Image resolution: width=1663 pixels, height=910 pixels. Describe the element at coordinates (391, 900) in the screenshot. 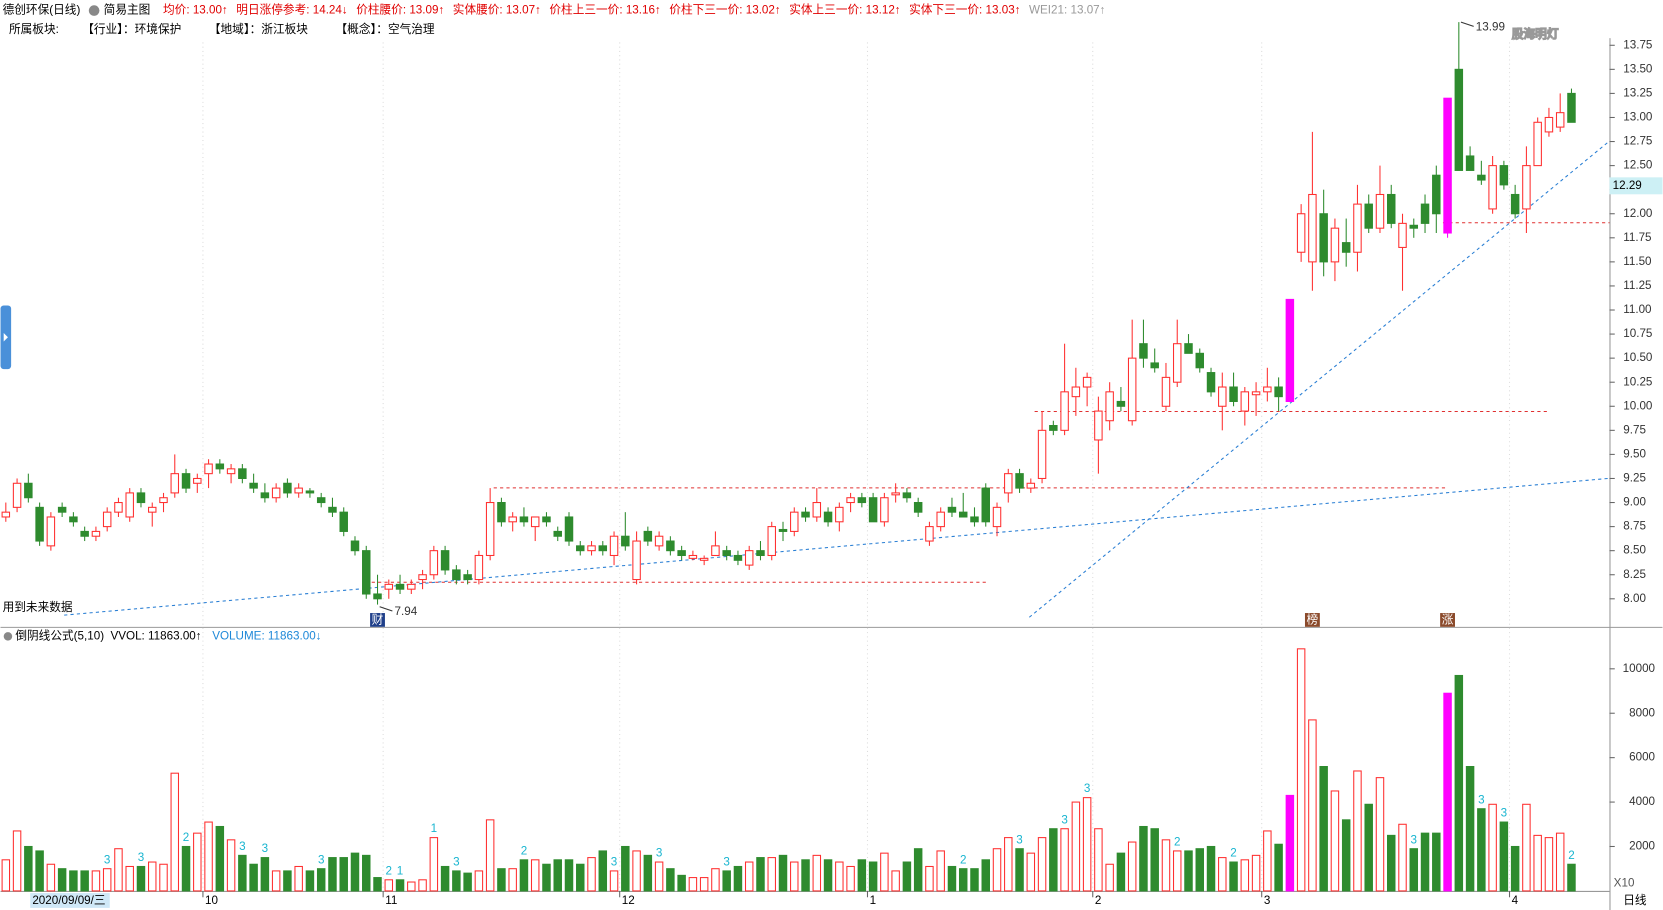

I see `x-tick-label: 11` at that location.